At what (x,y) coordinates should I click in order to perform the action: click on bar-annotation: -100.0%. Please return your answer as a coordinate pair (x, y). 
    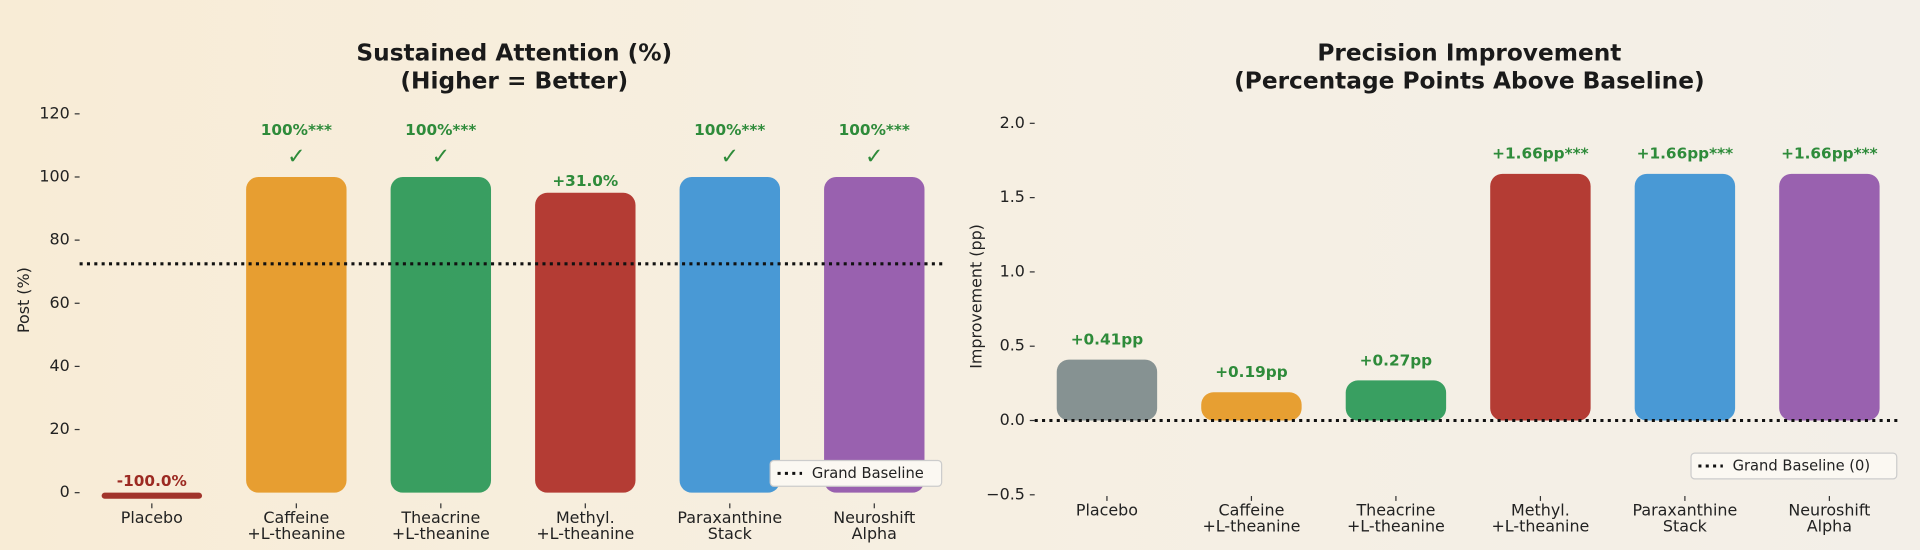
    Looking at the image, I should click on (152, 481).